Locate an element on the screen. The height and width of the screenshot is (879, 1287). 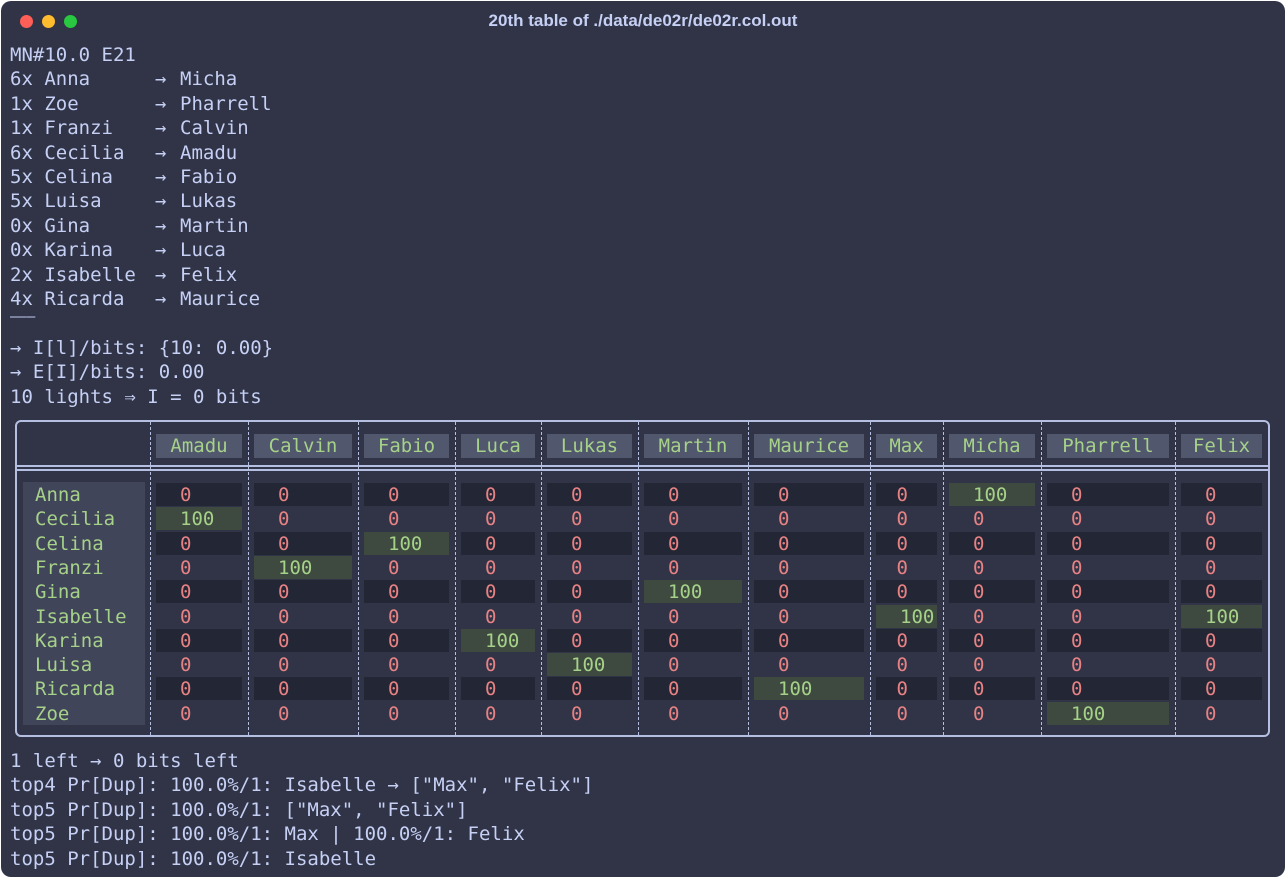
pair-line: 6x Anna is located at coordinates (50, 79).